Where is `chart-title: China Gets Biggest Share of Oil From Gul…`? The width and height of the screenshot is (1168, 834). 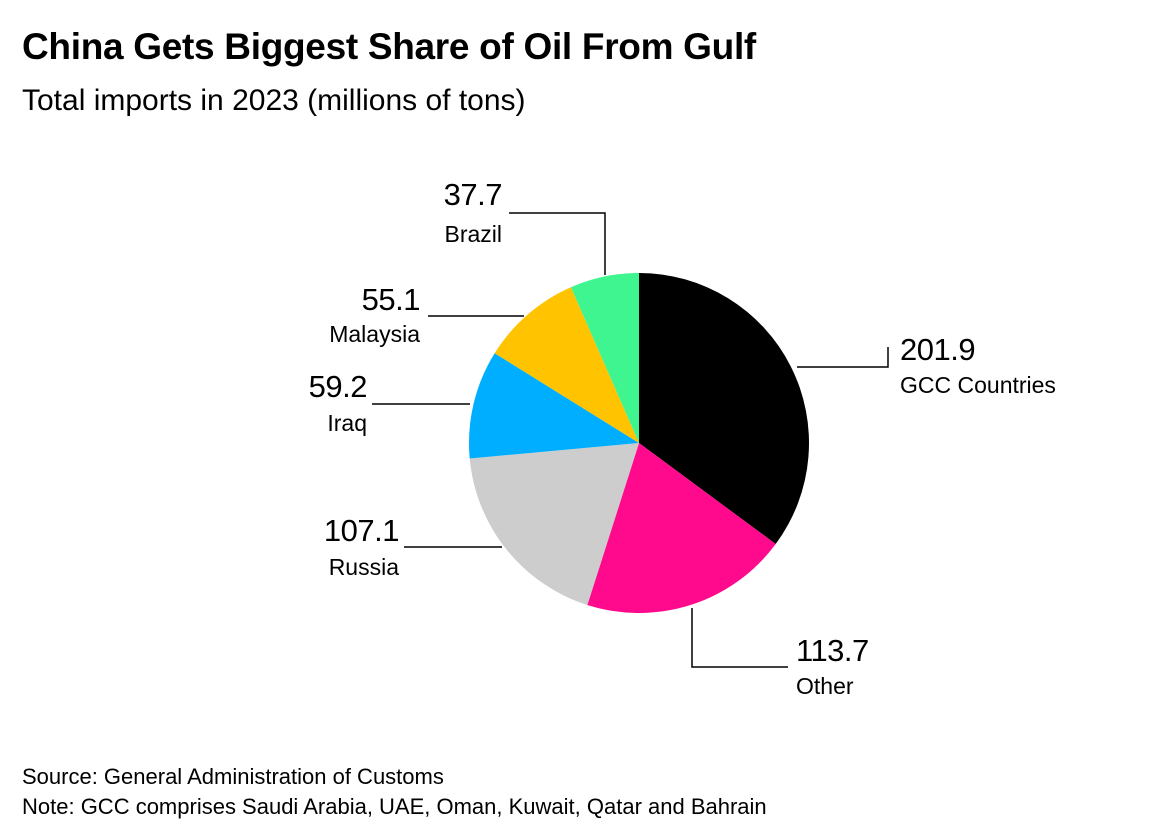 chart-title: China Gets Biggest Share of Oil From Gul… is located at coordinates (389, 46).